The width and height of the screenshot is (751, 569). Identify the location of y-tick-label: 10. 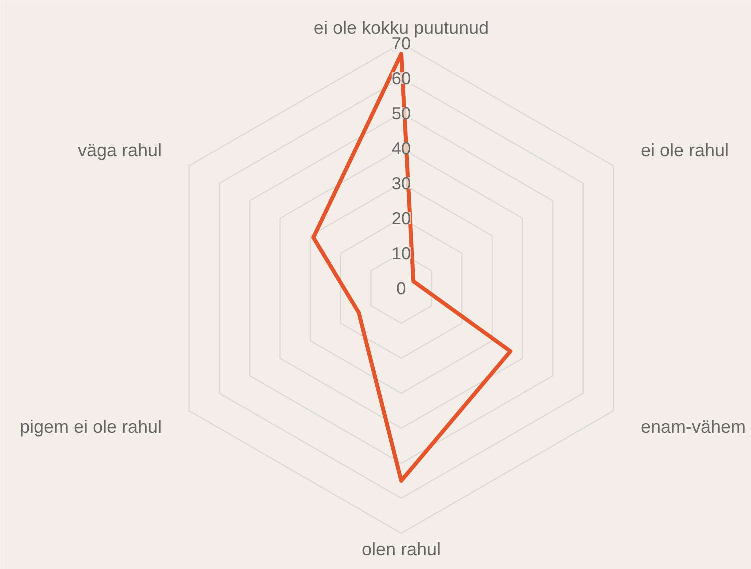
(402, 254).